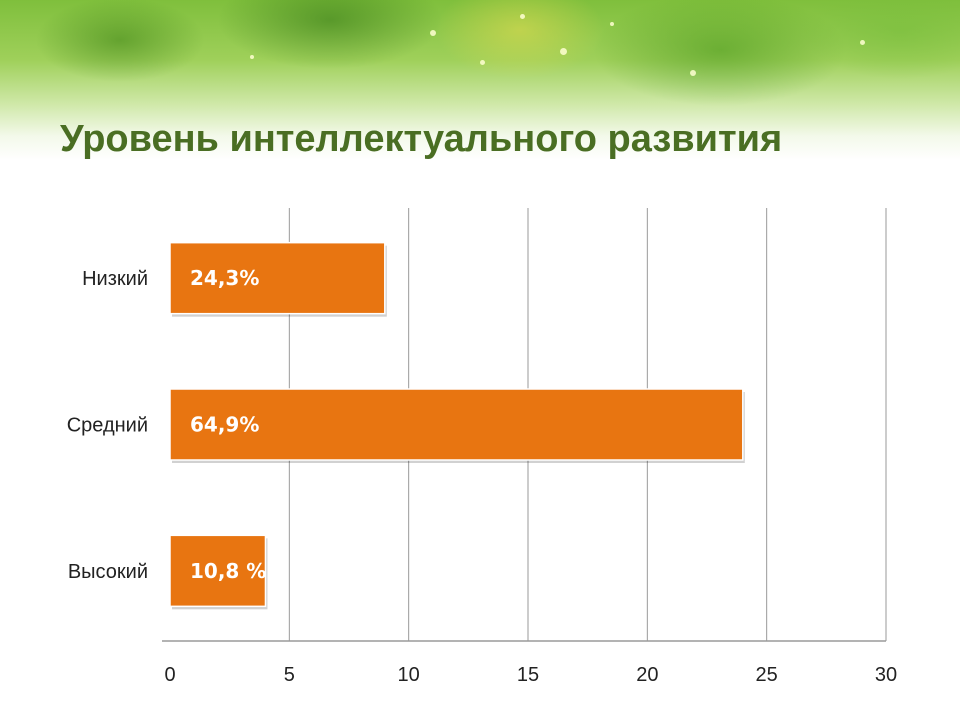  Describe the element at coordinates (108, 572) in the screenshot. I see `category-label: Высокий` at that location.